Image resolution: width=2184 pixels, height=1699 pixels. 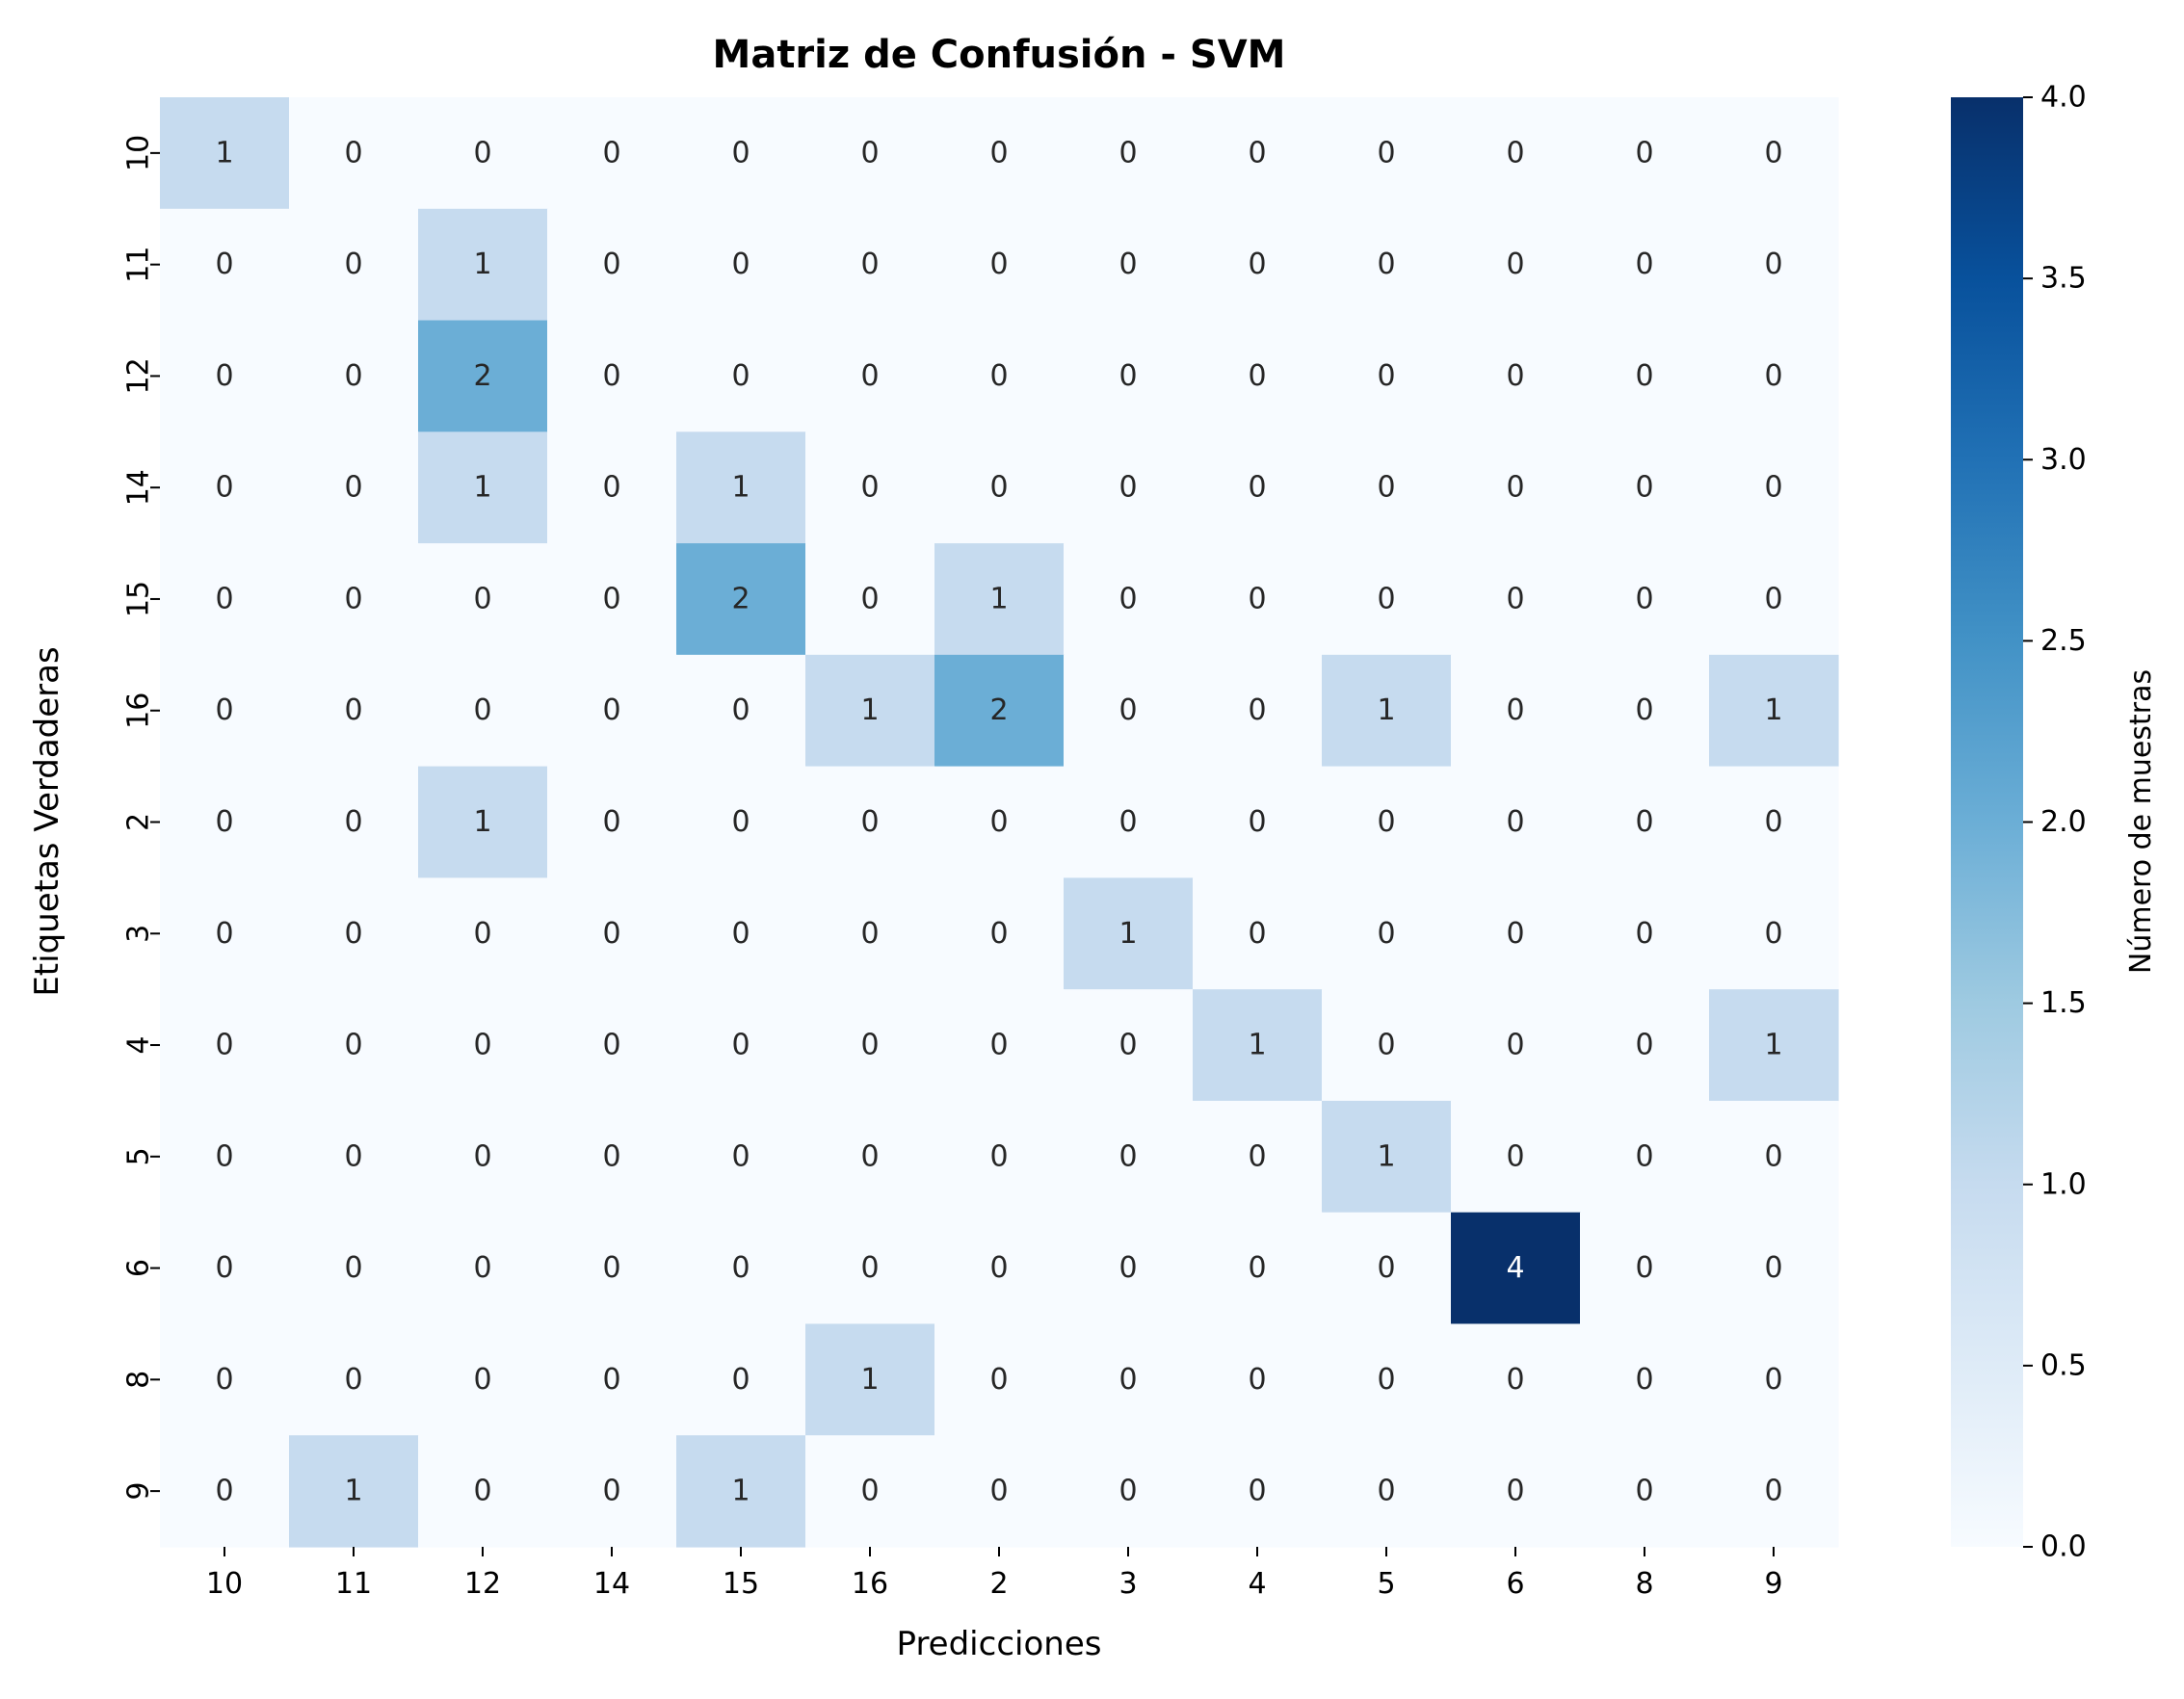 I want to click on x-tick-label: 6, so click(x=1515, y=1584).